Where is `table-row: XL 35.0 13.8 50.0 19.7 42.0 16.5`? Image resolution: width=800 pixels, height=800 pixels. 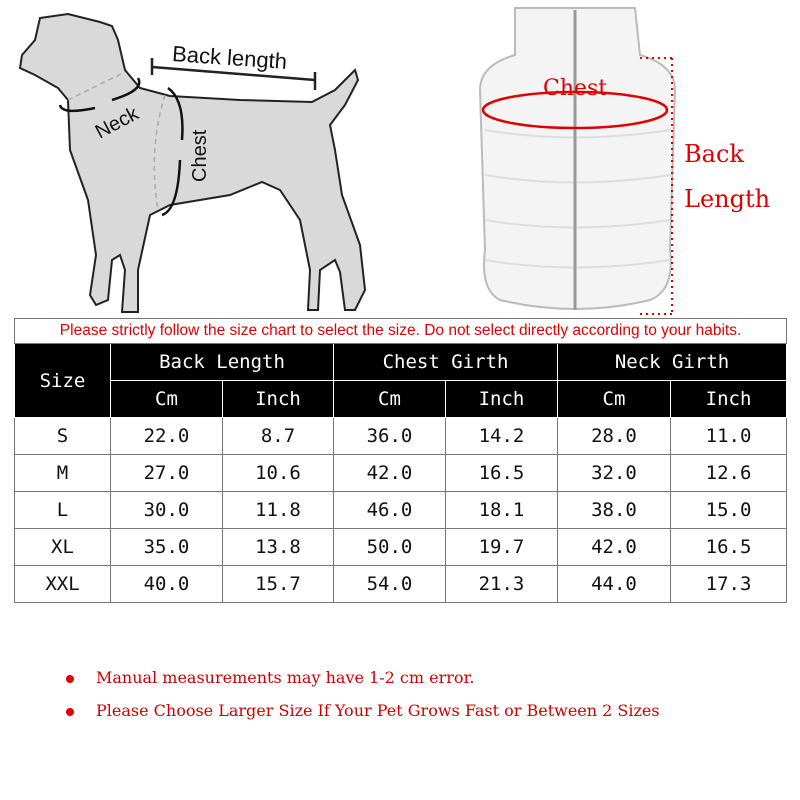
table-row: XL 35.0 13.8 50.0 19.7 42.0 16.5 is located at coordinates (401, 547).